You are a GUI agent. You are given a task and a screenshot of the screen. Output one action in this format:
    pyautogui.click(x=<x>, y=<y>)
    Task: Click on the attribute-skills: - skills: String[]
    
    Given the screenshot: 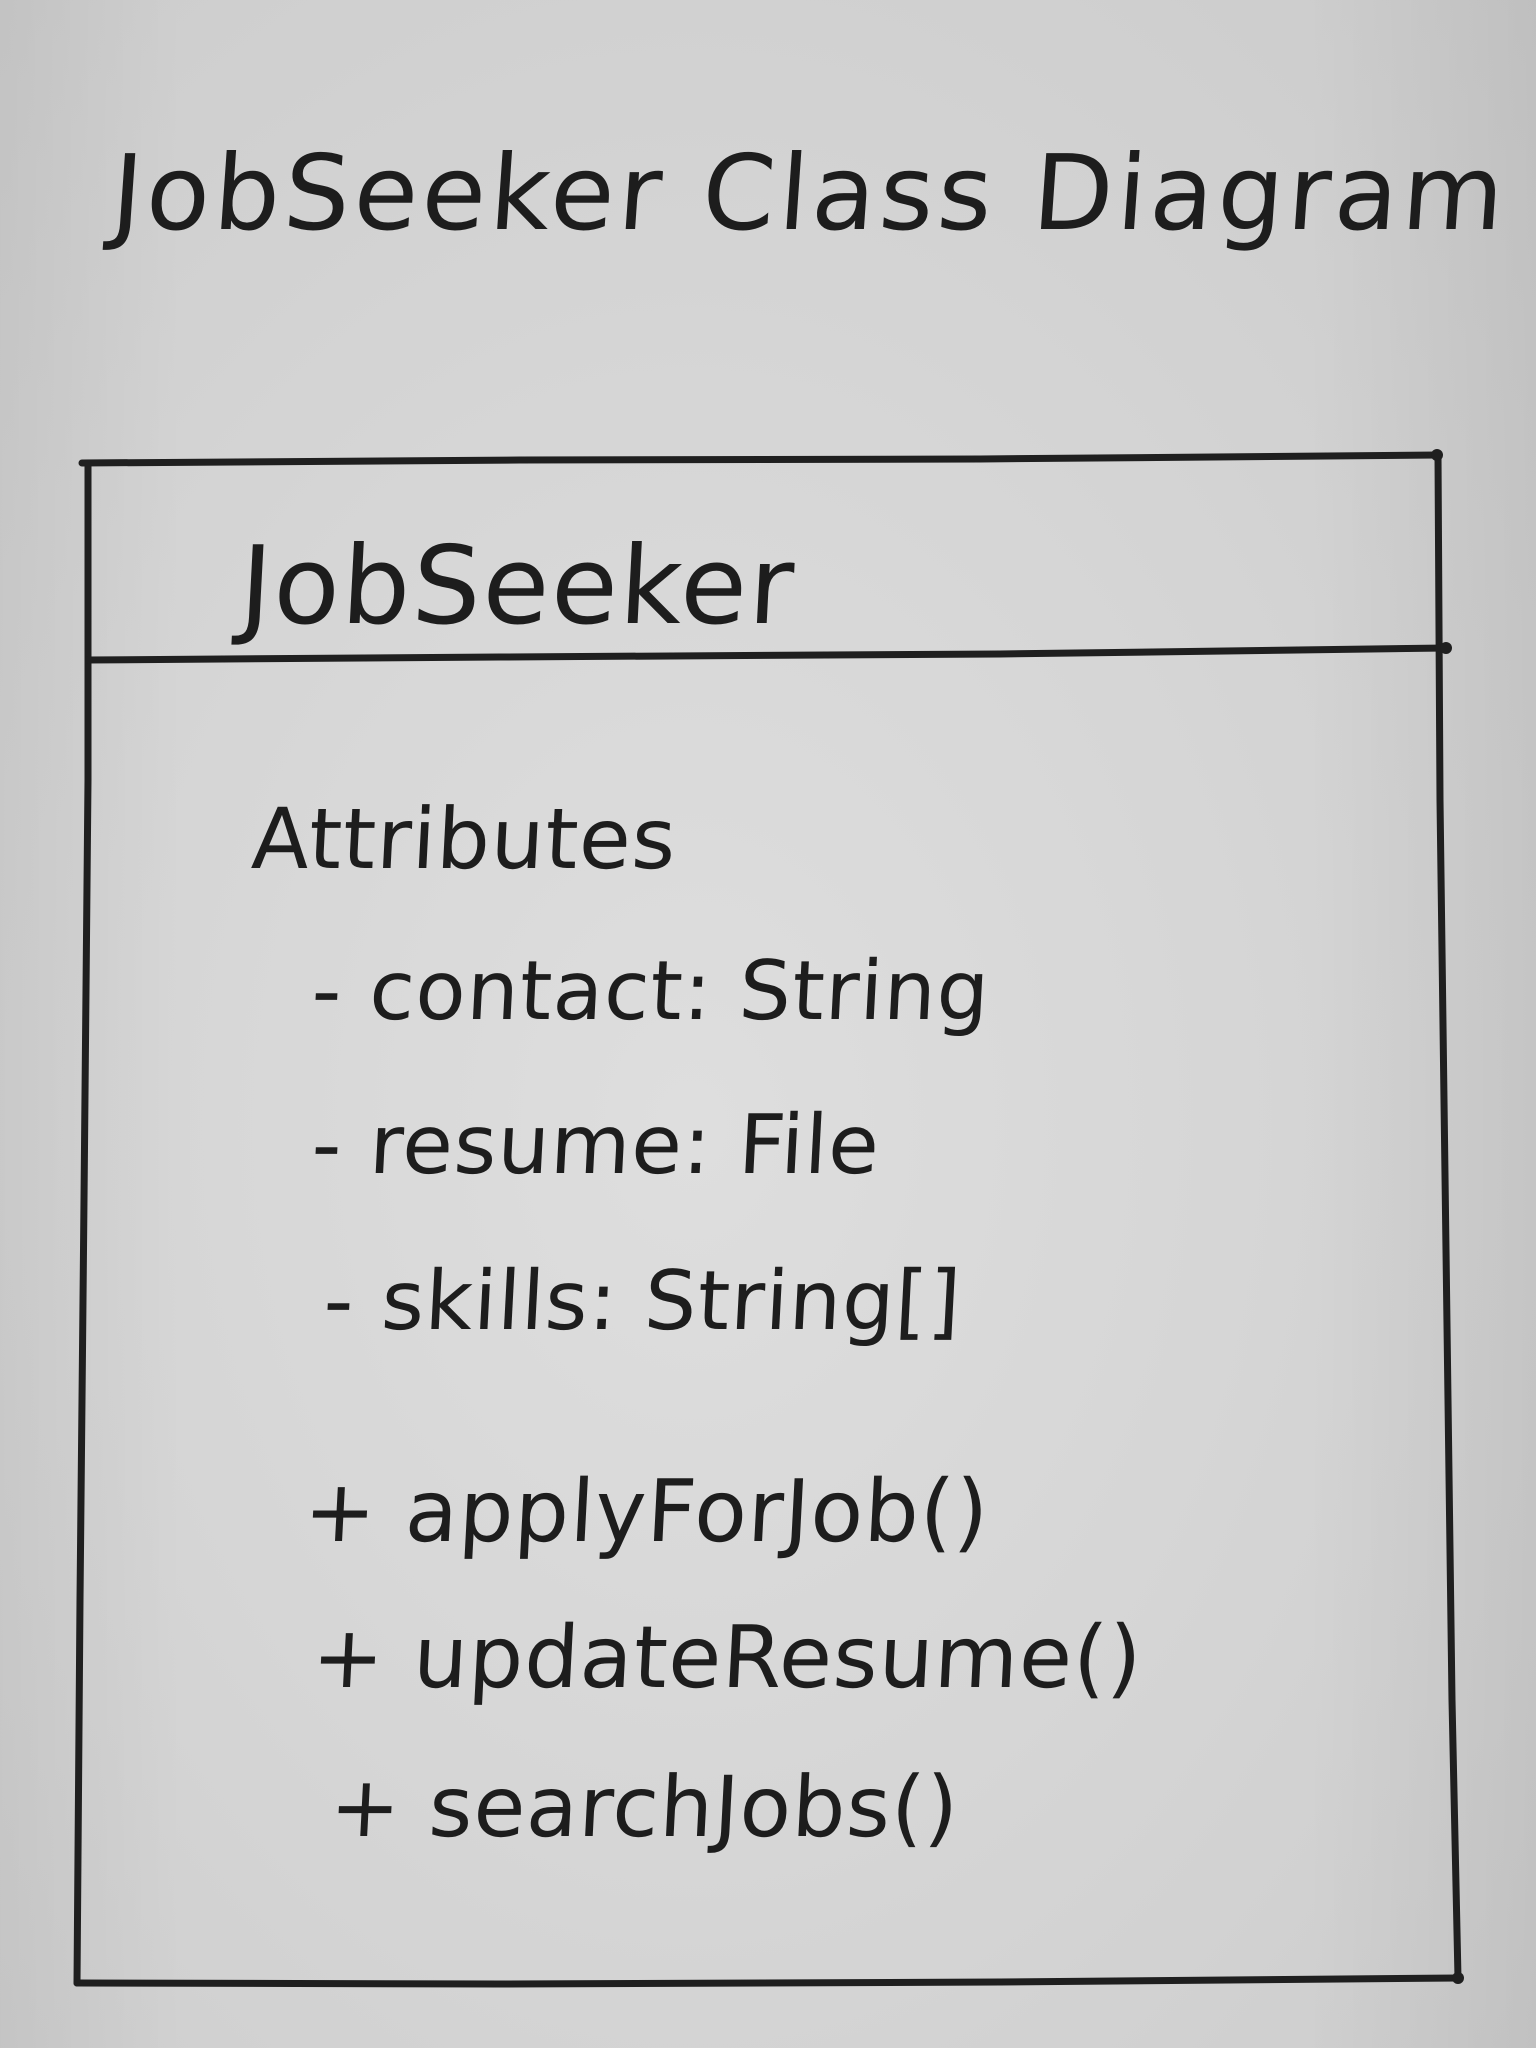 What is the action you would take?
    pyautogui.click(x=642, y=1301)
    